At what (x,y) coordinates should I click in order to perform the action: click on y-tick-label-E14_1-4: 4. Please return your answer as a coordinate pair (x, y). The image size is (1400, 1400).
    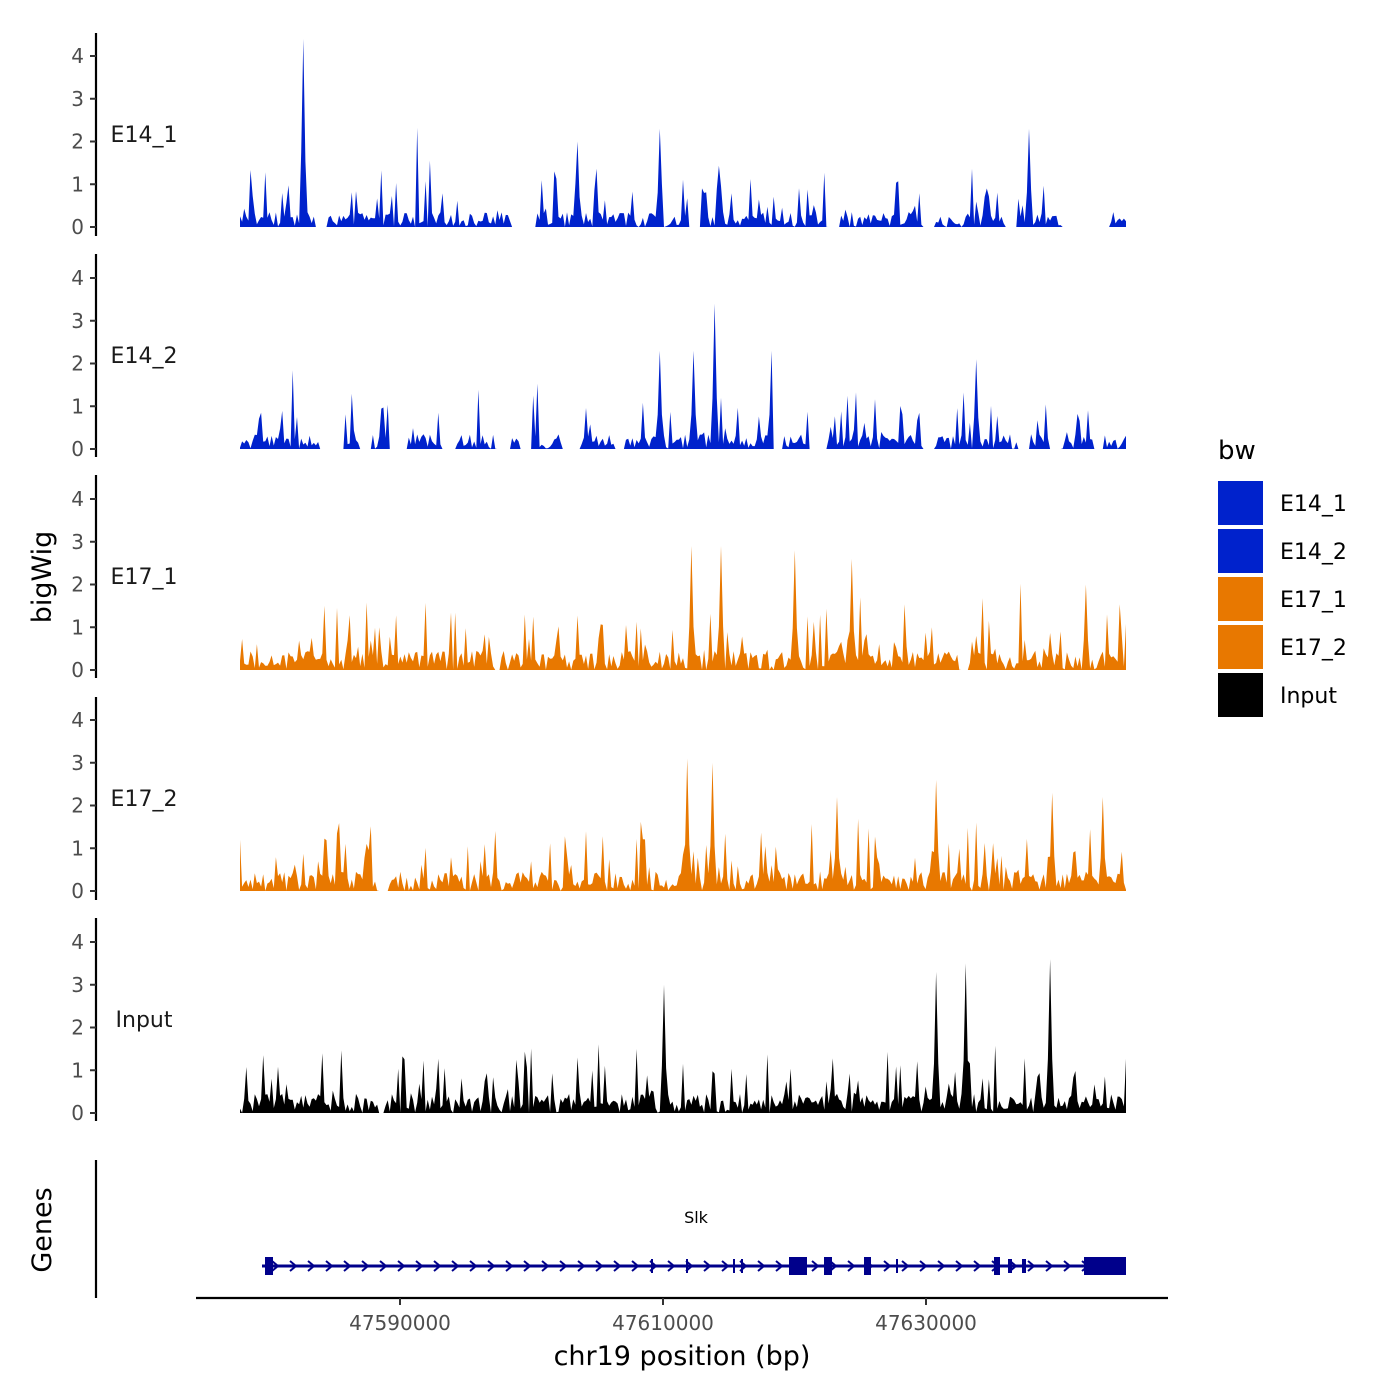
    Looking at the image, I should click on (77, 56).